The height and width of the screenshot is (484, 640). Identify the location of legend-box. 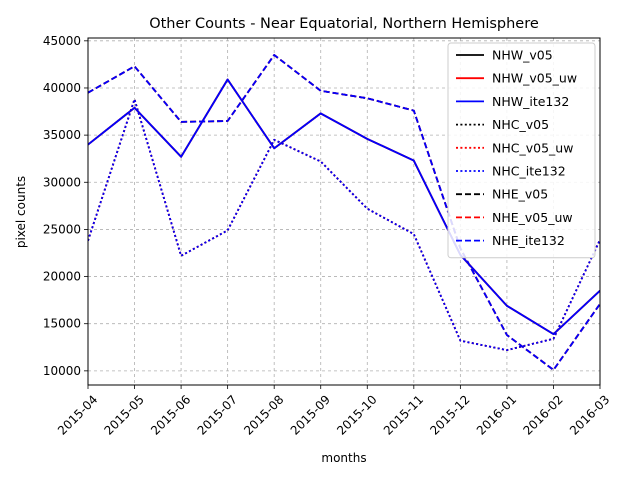
(521, 150).